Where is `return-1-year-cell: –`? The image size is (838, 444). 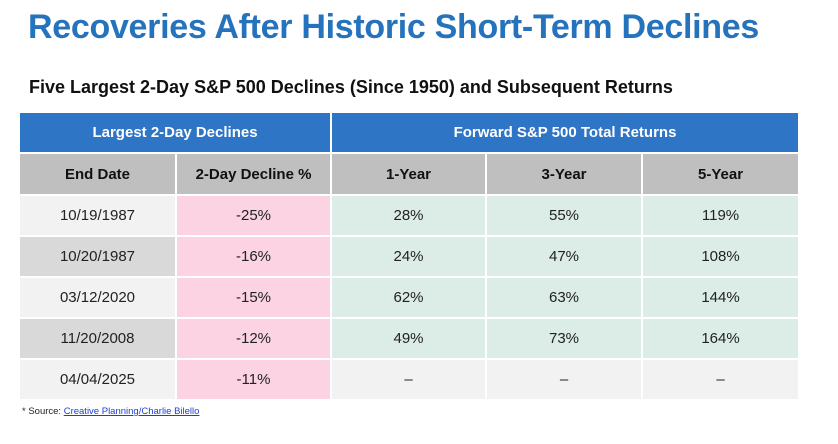 return-1-year-cell: – is located at coordinates (409, 378).